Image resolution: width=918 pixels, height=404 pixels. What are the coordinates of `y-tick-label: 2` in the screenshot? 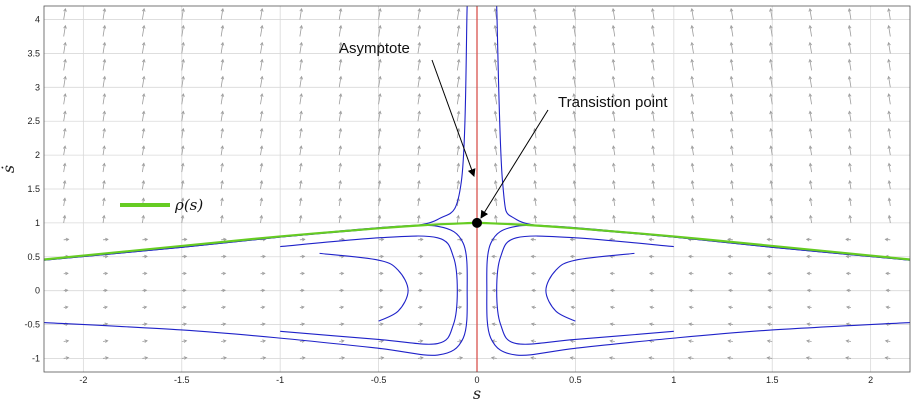 It's located at (37, 155).